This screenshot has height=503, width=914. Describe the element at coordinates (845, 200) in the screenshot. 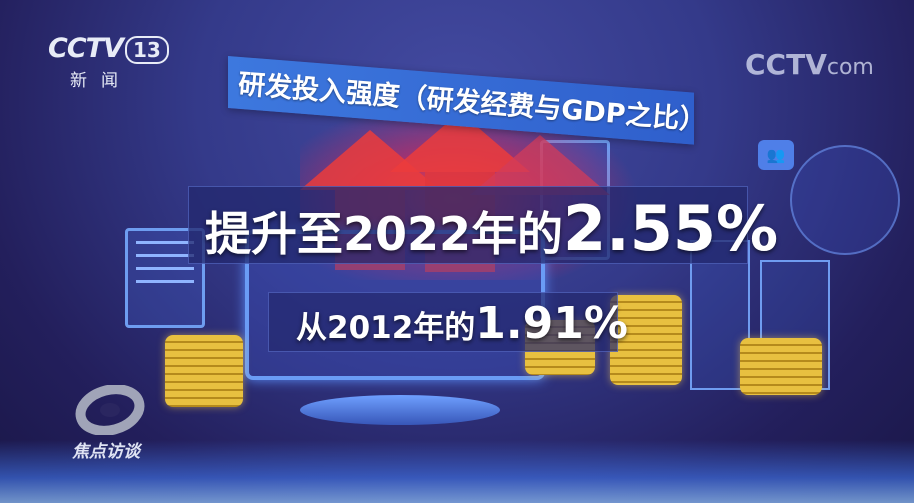

I see `decorative-circle` at that location.